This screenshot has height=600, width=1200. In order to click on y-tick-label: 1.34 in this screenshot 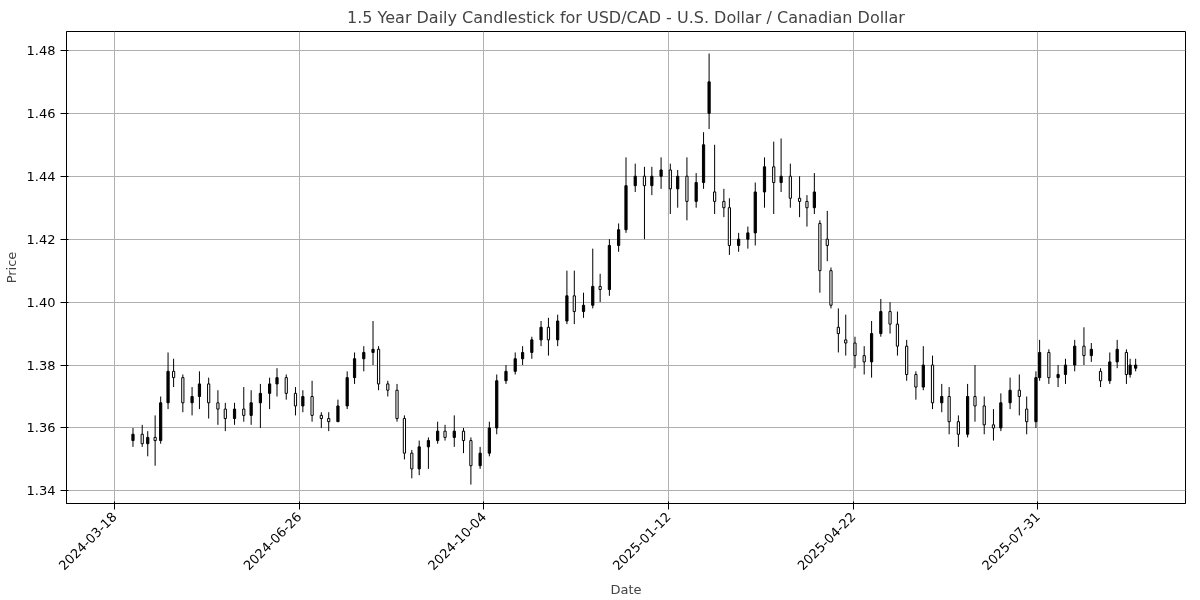, I will do `click(41, 491)`.